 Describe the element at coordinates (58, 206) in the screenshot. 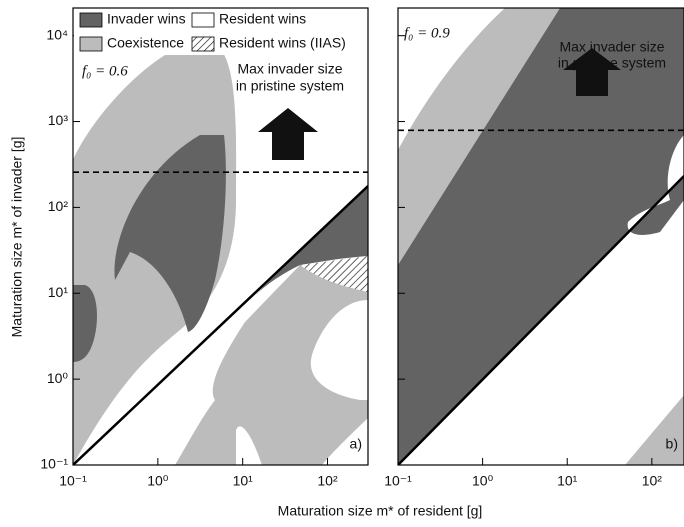

I see `y-tick-label: 10²` at that location.